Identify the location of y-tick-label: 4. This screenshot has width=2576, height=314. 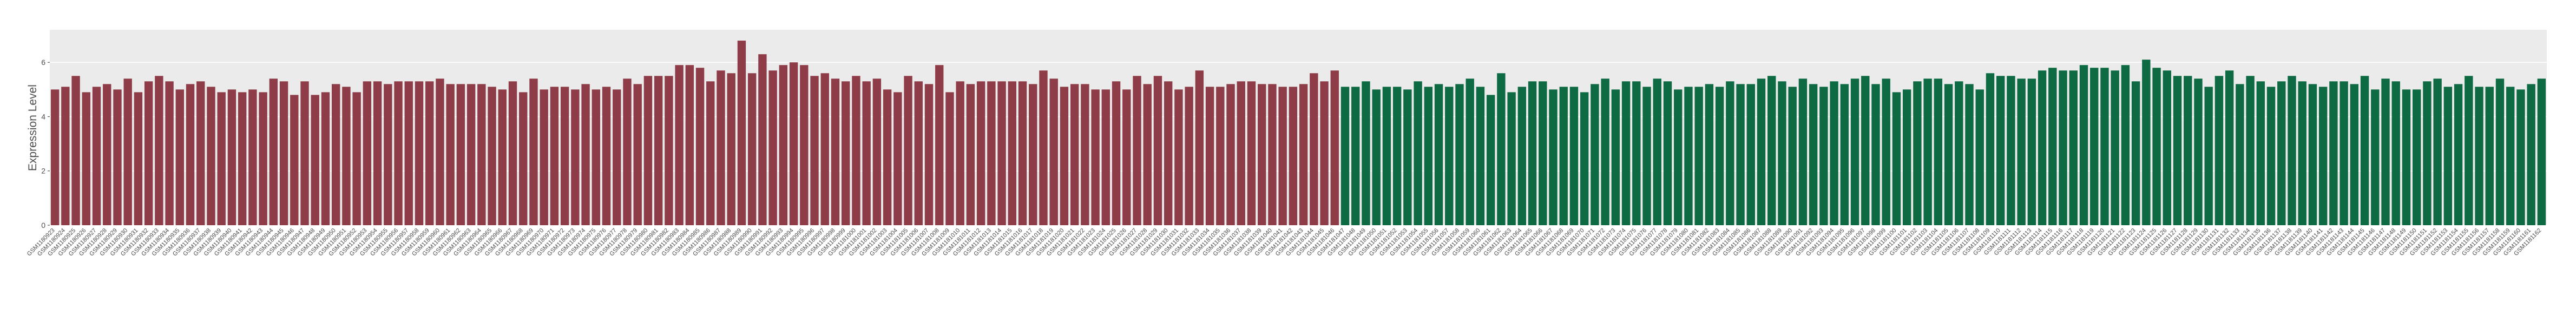
(43, 116).